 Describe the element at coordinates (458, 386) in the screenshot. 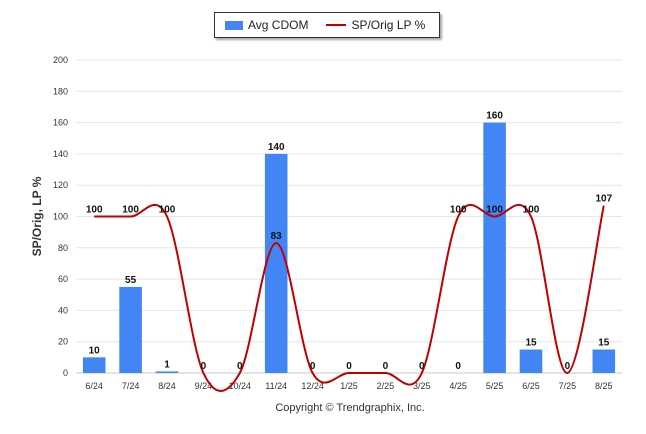

I see `x-tick-label: 4/25` at that location.